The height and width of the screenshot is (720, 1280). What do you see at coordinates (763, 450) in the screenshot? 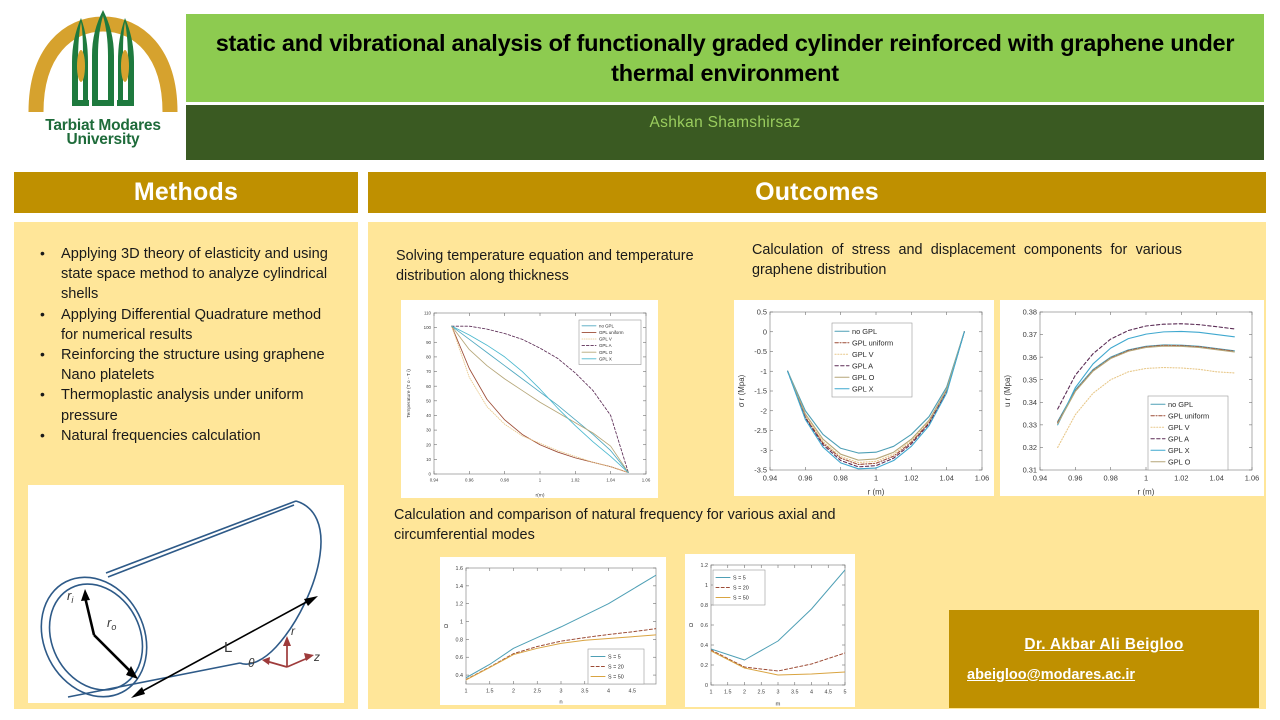
I see `svg-text: -3` at bounding box center [763, 450].